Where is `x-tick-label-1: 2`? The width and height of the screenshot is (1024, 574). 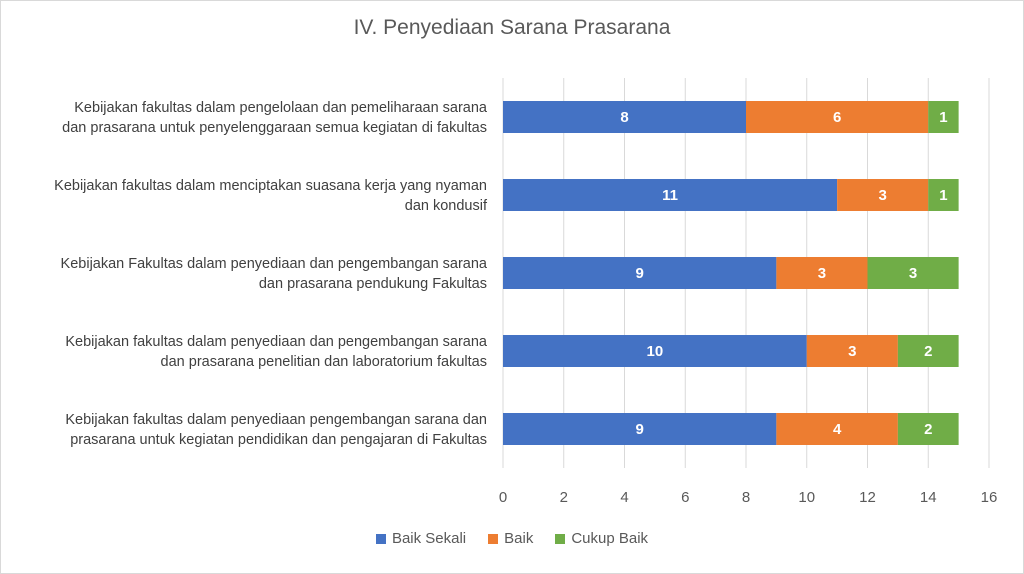 x-tick-label-1: 2 is located at coordinates (564, 497).